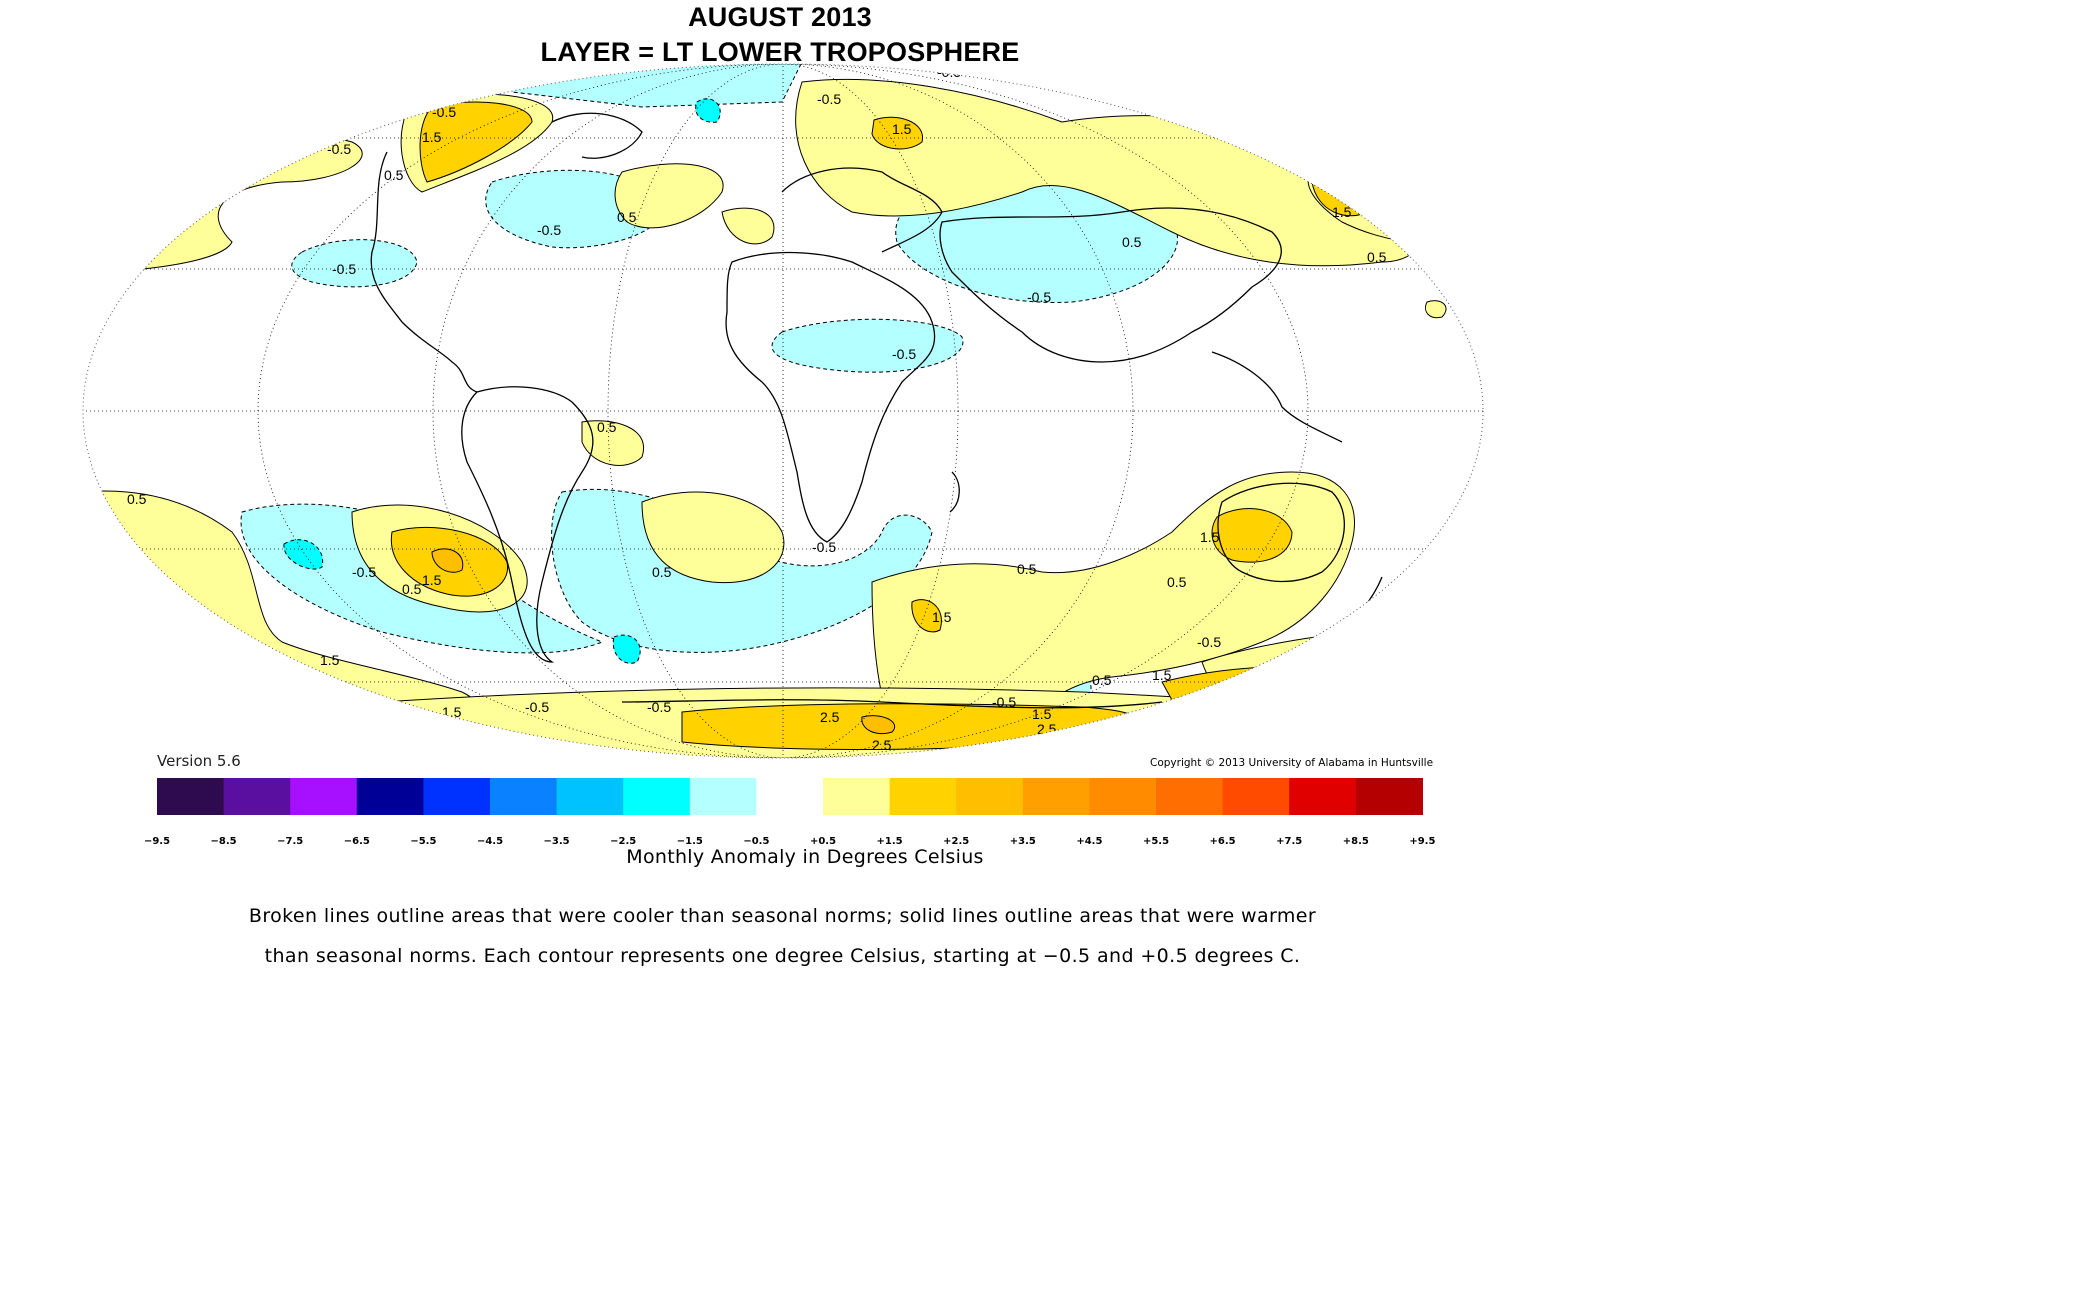  What do you see at coordinates (199, 761) in the screenshot?
I see `version-label: Version 5.6` at bounding box center [199, 761].